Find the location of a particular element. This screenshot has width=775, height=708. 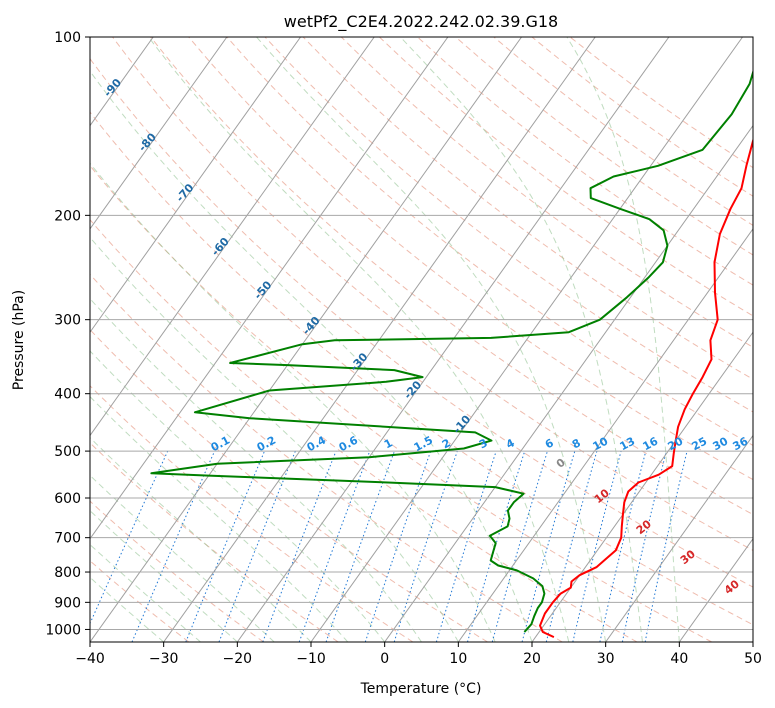

mixing-ratio-label: 36 is located at coordinates (741, 443).